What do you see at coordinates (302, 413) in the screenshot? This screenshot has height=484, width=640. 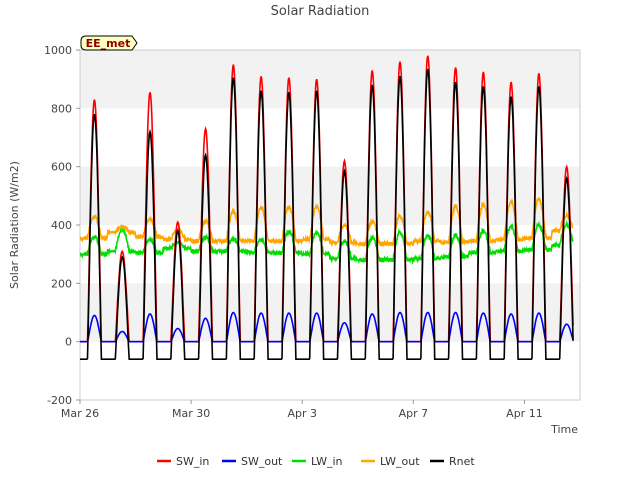 I see `x-tick-label: Apr 3` at bounding box center [302, 413].